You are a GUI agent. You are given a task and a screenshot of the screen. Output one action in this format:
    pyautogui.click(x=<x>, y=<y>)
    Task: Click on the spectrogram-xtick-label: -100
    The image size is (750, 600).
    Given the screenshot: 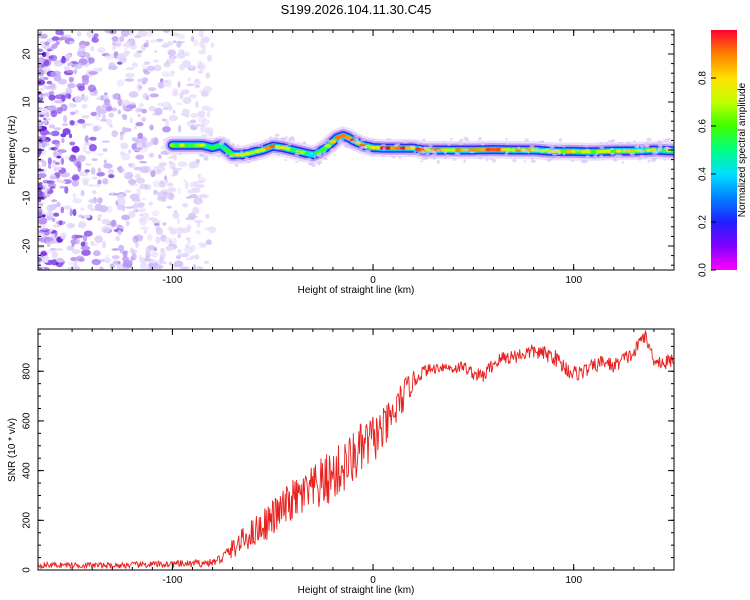 What is the action you would take?
    pyautogui.click(x=172, y=280)
    